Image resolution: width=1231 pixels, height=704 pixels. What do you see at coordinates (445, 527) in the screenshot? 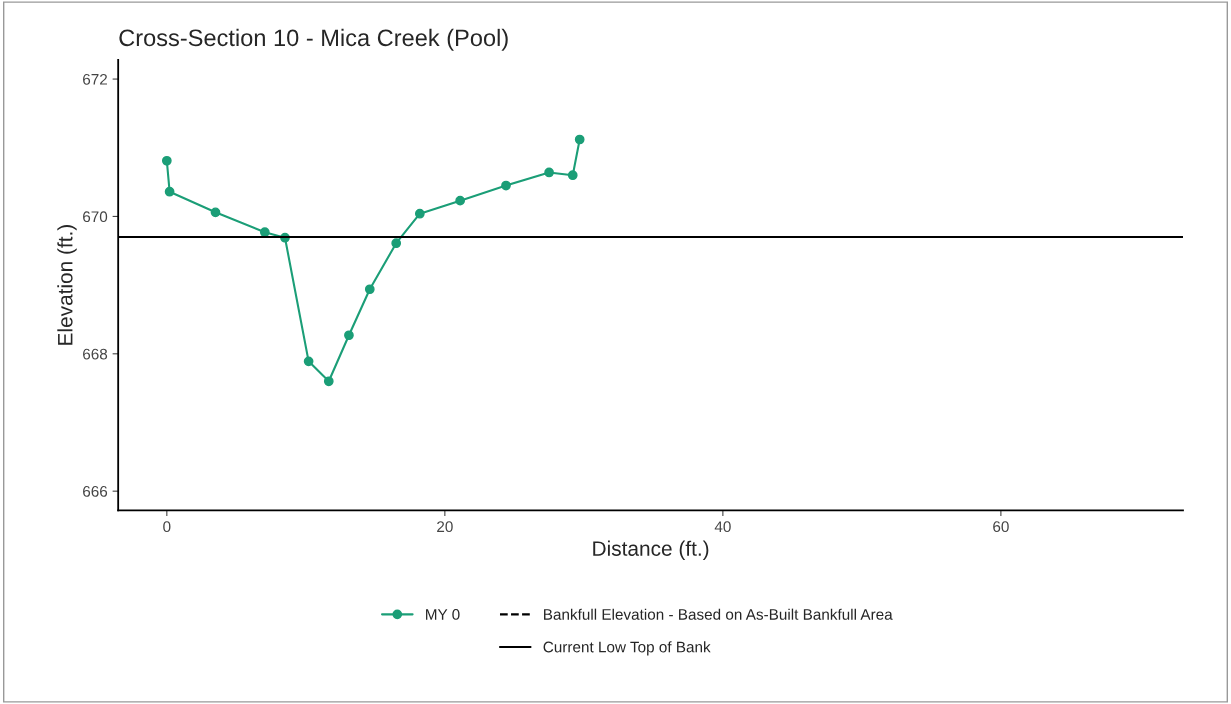
I see `x-tick-label: 20` at bounding box center [445, 527].